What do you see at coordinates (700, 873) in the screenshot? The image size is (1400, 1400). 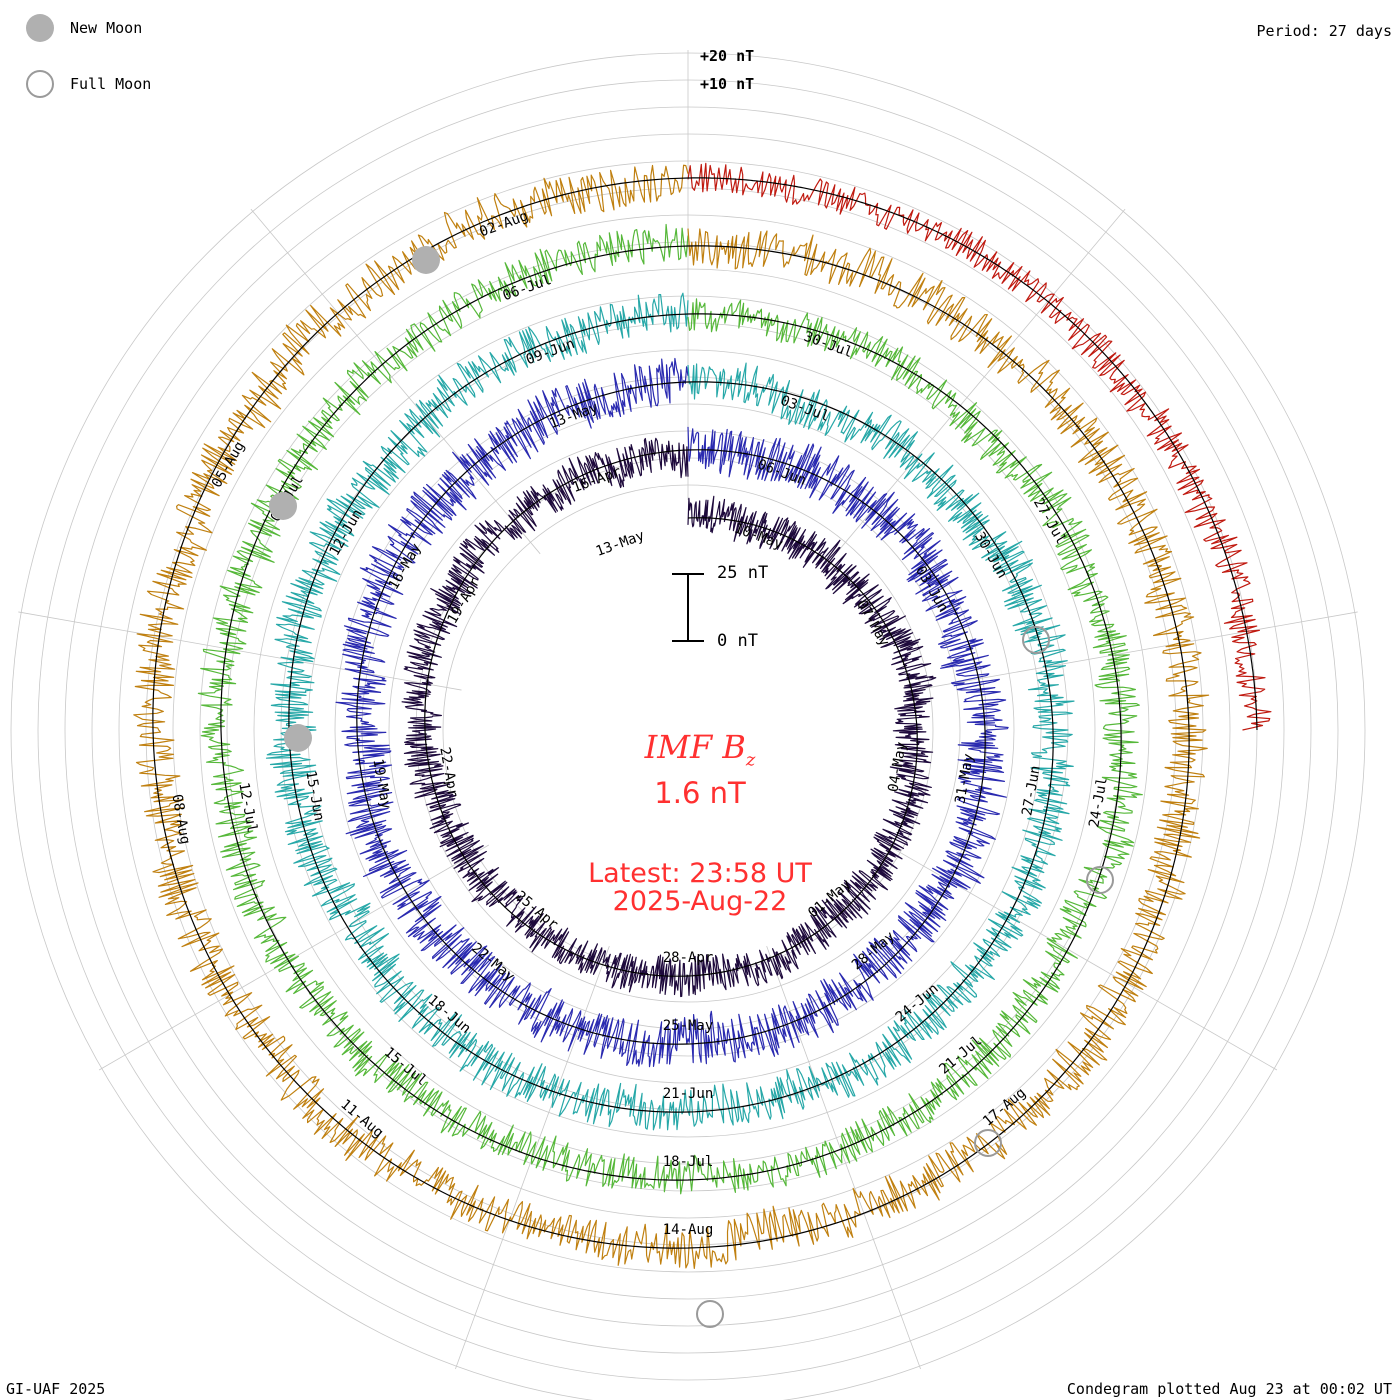 I see `latest-time: Latest: 23:58 UT` at bounding box center [700, 873].